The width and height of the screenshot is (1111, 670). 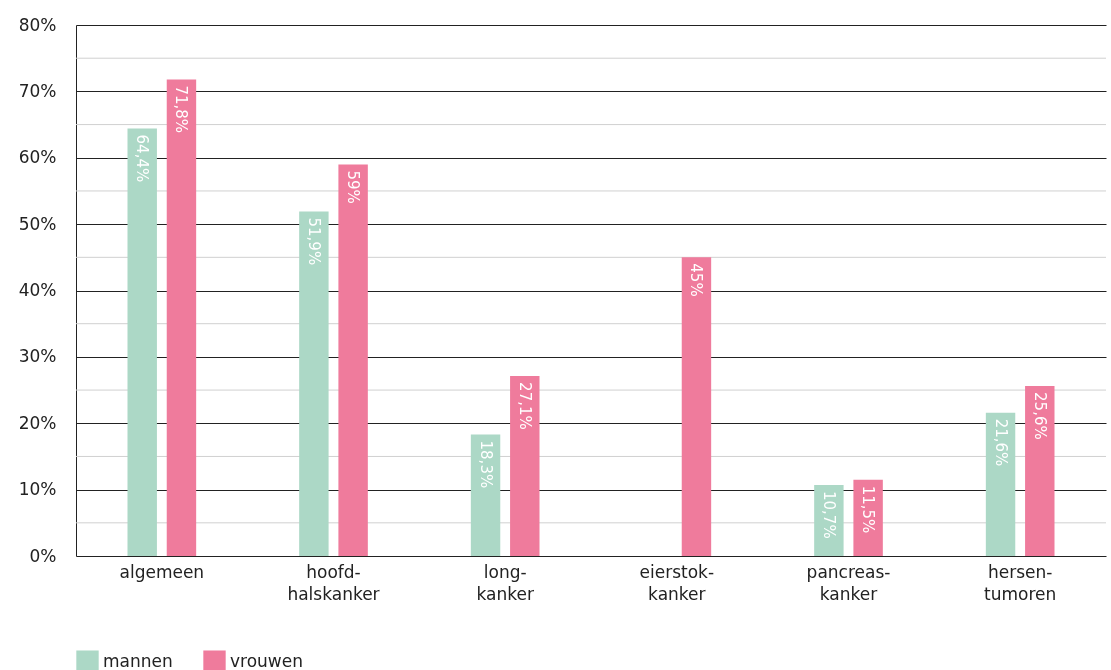 What do you see at coordinates (485, 464) in the screenshot?
I see `data-label: 18,3%` at bounding box center [485, 464].